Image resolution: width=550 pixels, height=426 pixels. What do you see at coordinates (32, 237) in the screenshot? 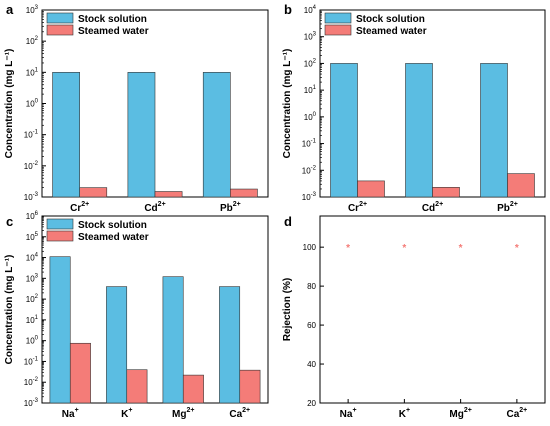
I see `y-tick-label: 10⁵` at bounding box center [32, 237].